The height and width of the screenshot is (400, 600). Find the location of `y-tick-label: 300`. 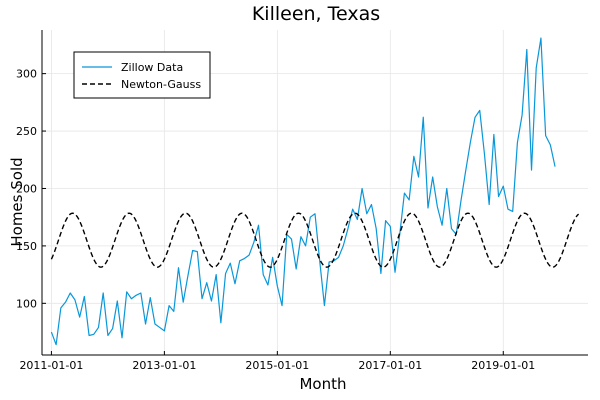

y-tick-label: 300 is located at coordinates (26, 74).